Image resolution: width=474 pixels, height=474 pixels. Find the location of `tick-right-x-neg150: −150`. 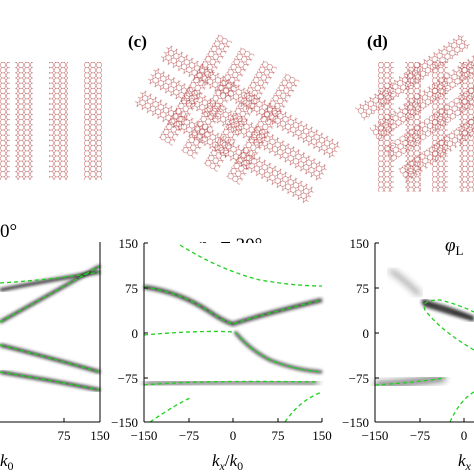

tick-right-x-neg150: −150 is located at coordinates (375, 435).